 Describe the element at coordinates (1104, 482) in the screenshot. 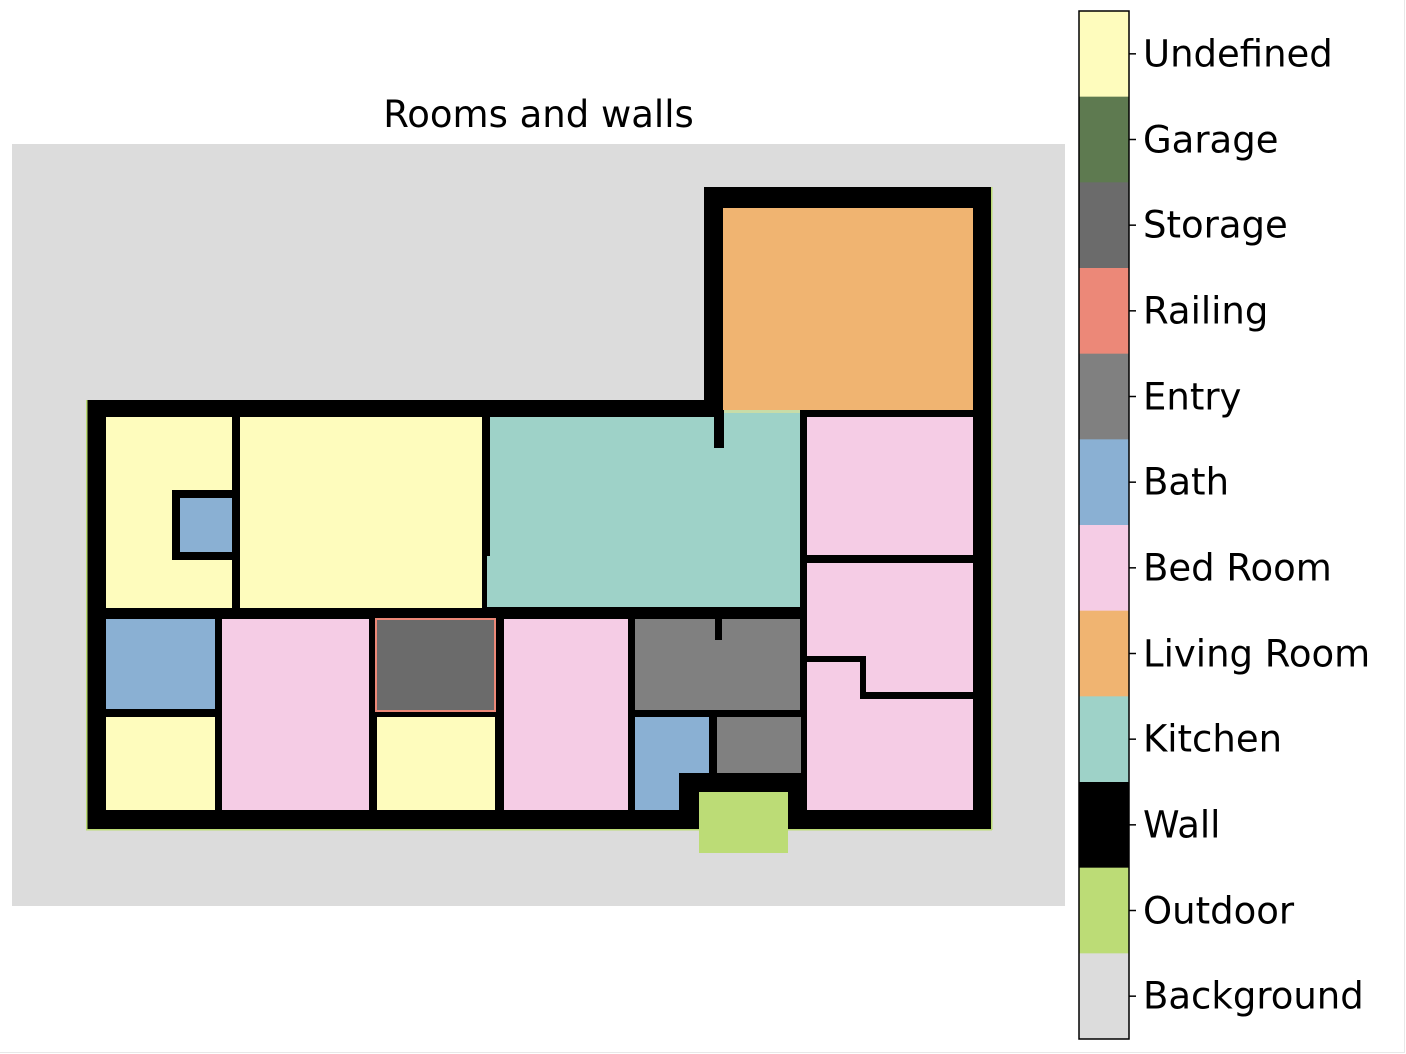

I see `colorbar-swatch-bath` at that location.